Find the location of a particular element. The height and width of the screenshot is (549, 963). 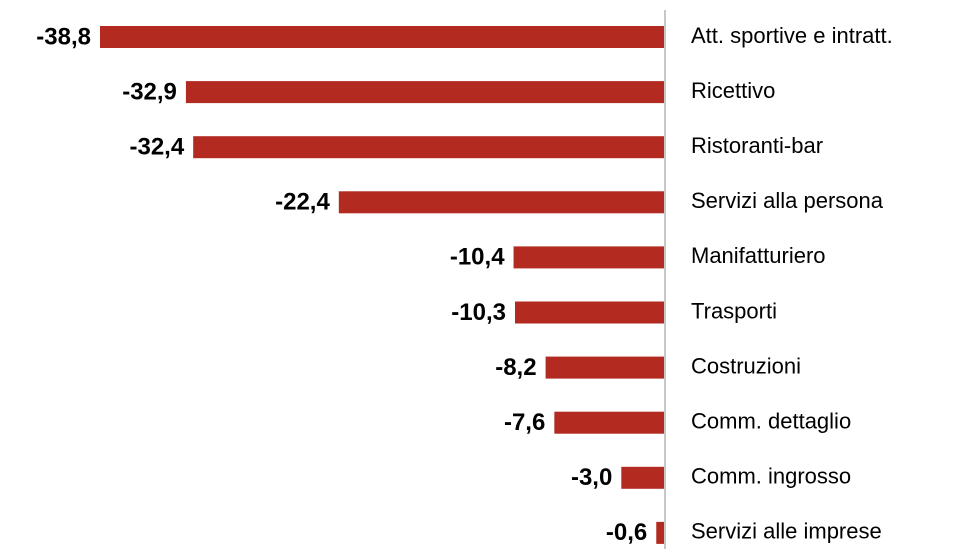

category-label: Servizi alle imprese is located at coordinates (786, 531).